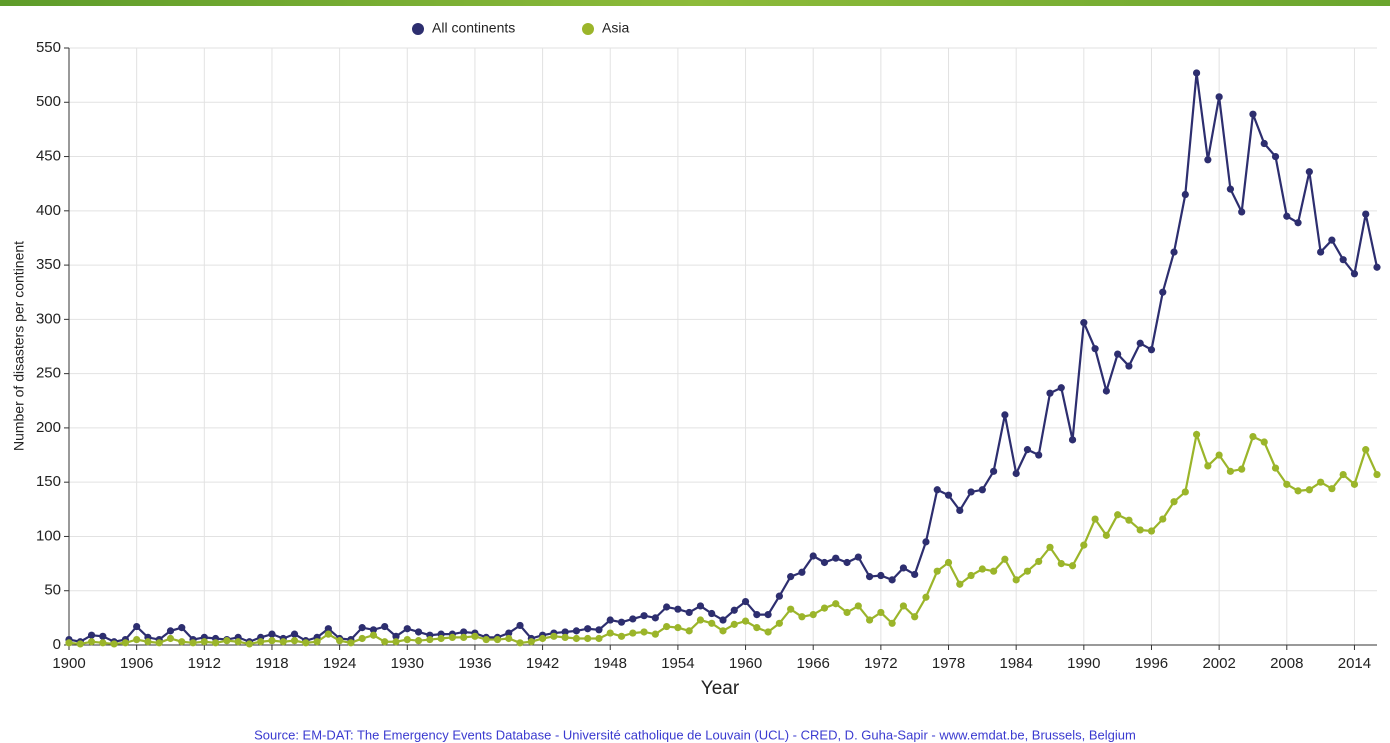  I want to click on y-tick-label: 500, so click(48, 101).